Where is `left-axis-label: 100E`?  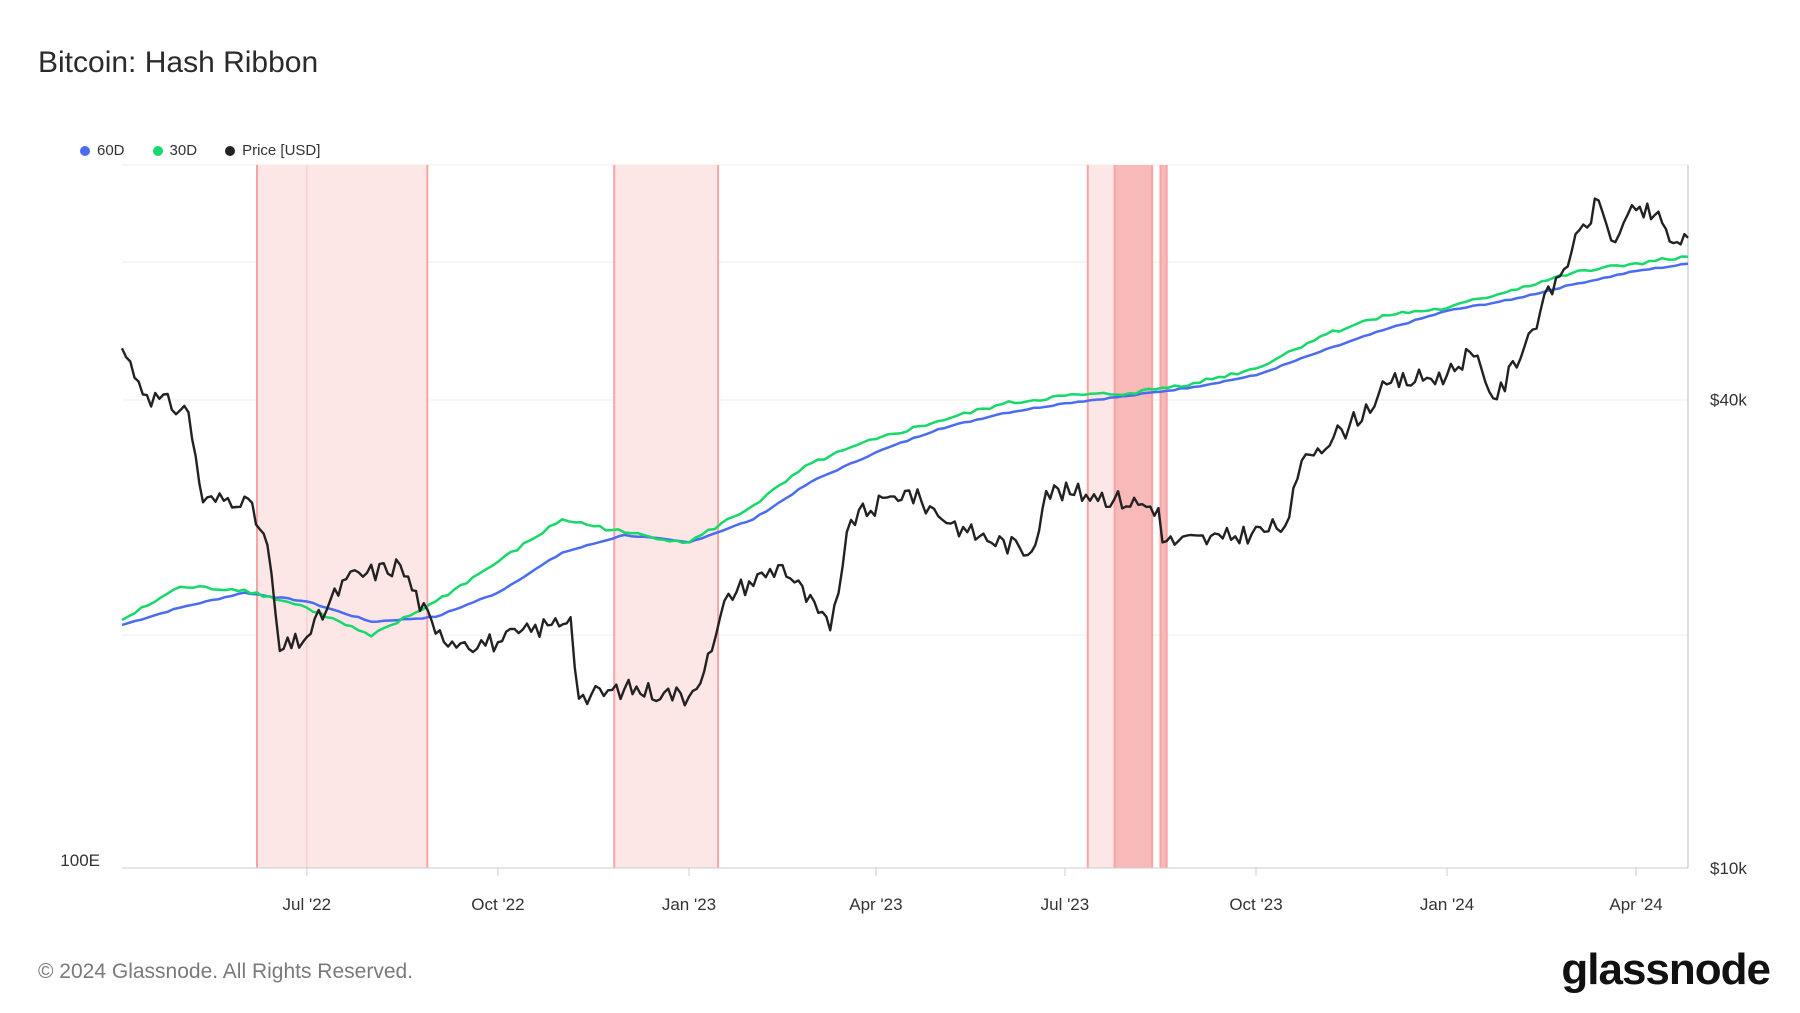
left-axis-label: 100E is located at coordinates (80, 860).